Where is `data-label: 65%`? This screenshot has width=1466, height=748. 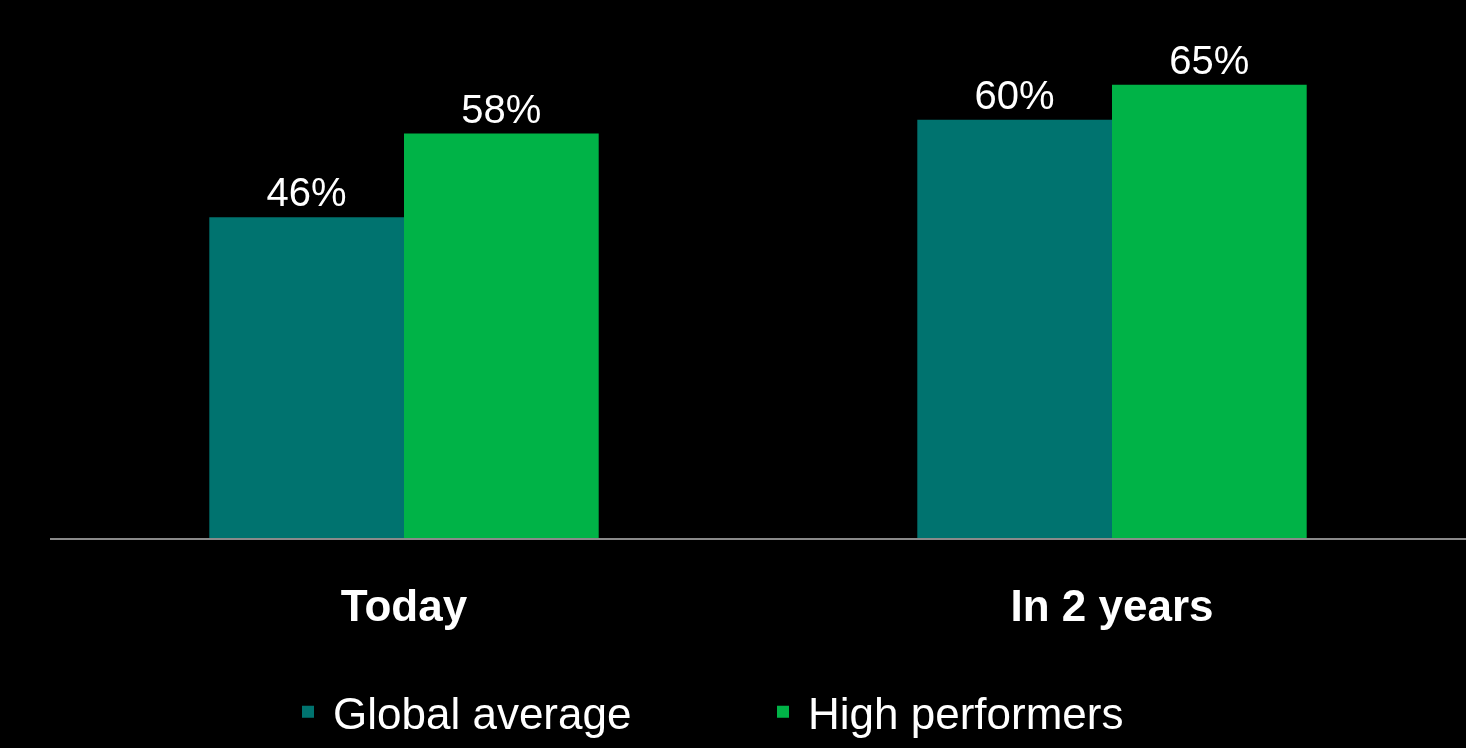 data-label: 65% is located at coordinates (1209, 59).